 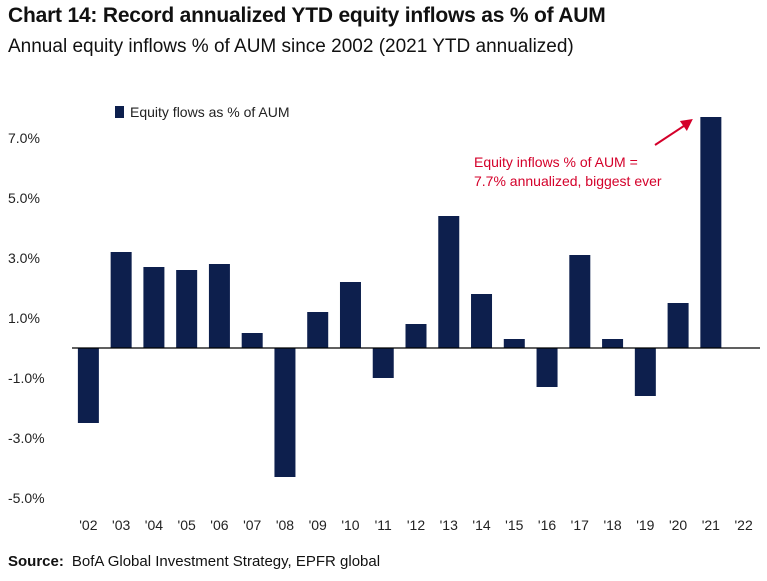 What do you see at coordinates (24, 258) in the screenshot?
I see `y-tick-label: 3.0%` at bounding box center [24, 258].